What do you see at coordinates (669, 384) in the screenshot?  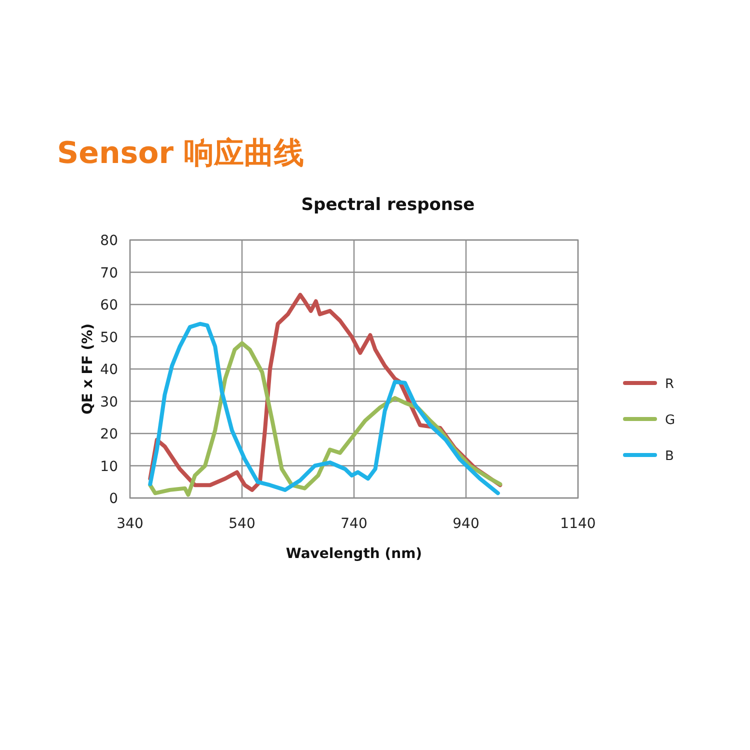 I see `legend-label: R` at bounding box center [669, 384].